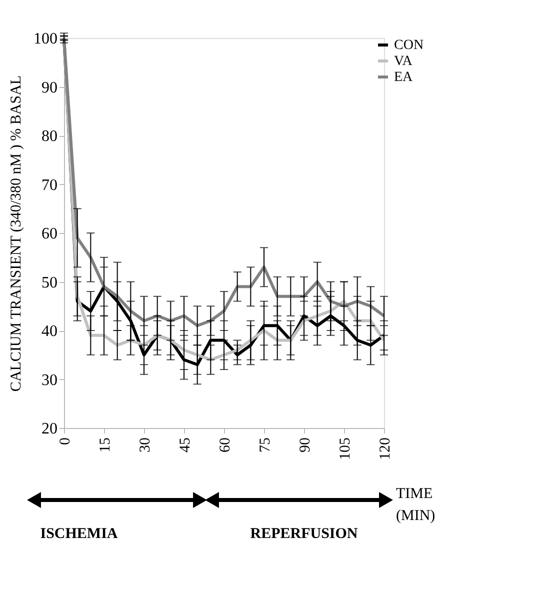 This screenshot has width=548, height=590. I want to click on y-tick-label: 60, so click(50, 234).